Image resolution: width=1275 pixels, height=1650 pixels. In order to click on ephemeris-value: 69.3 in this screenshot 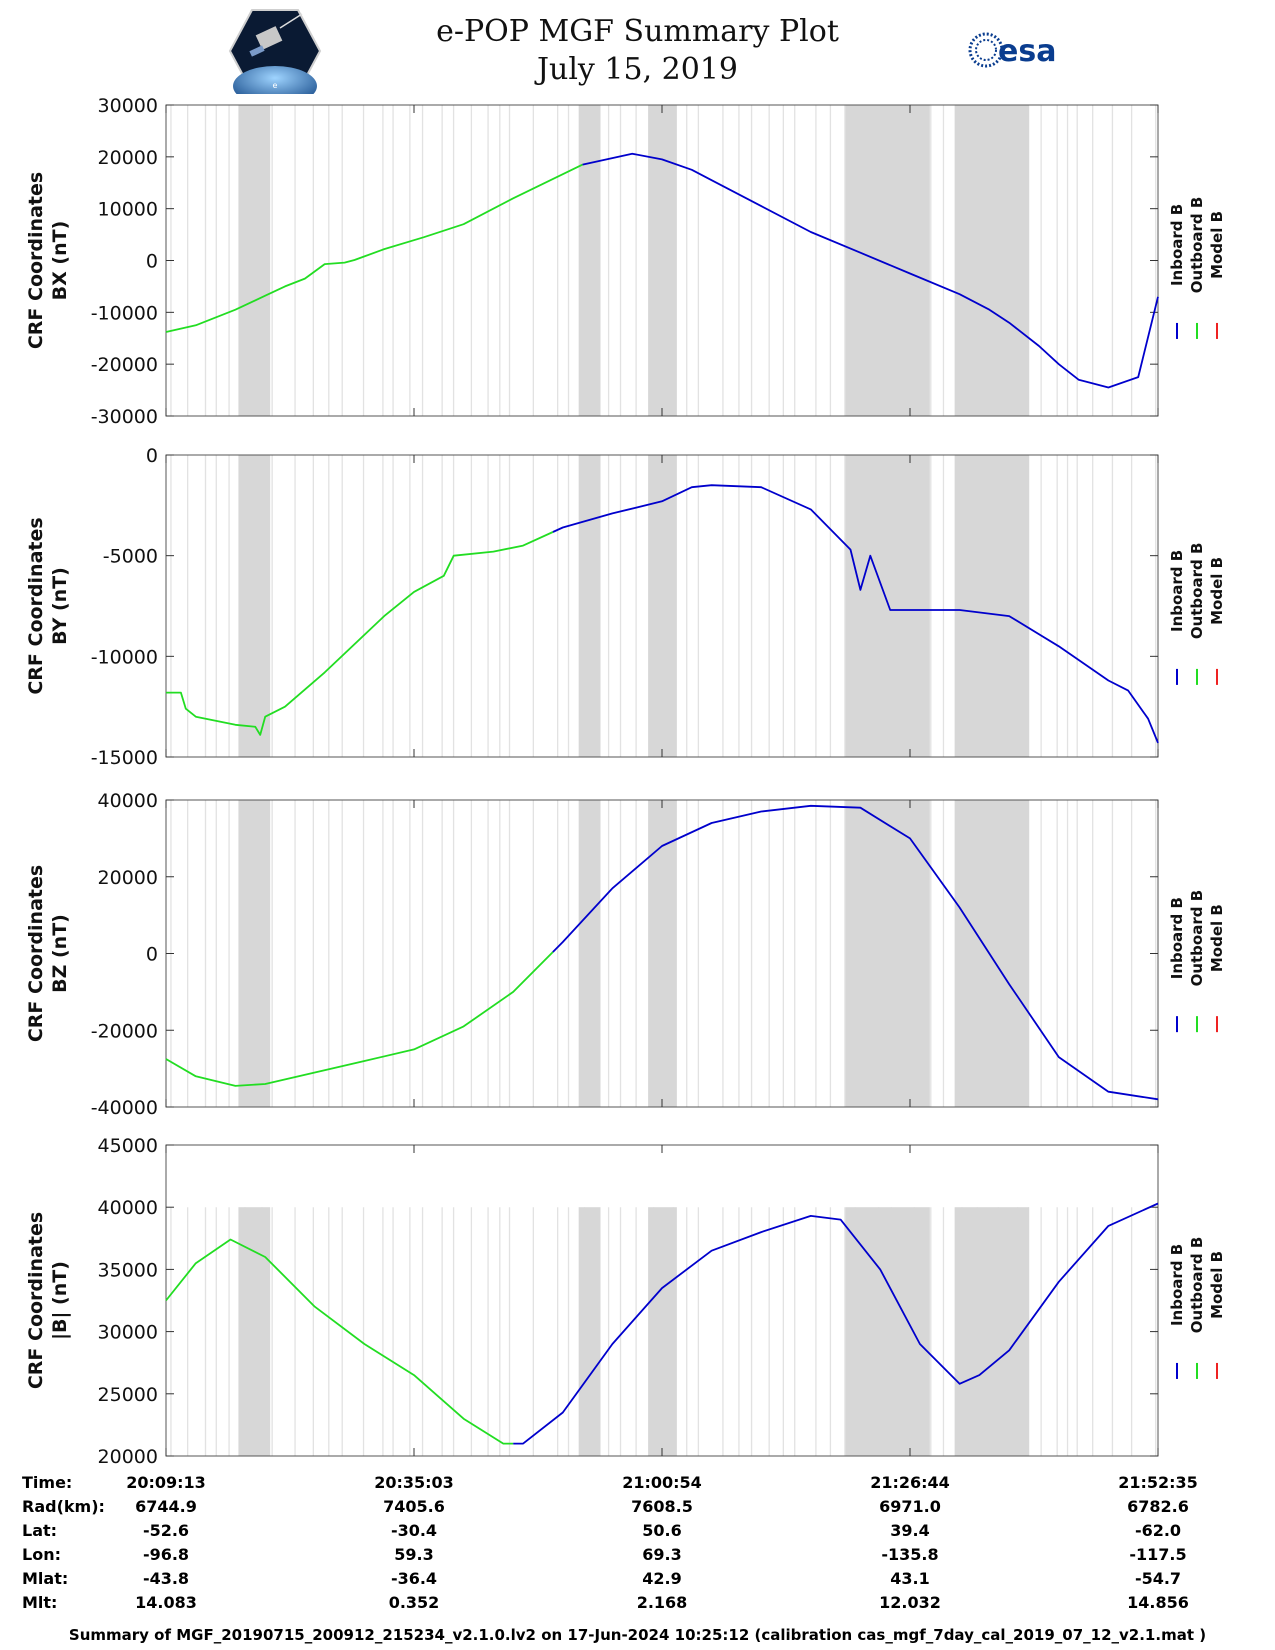, I will do `click(661, 1554)`.